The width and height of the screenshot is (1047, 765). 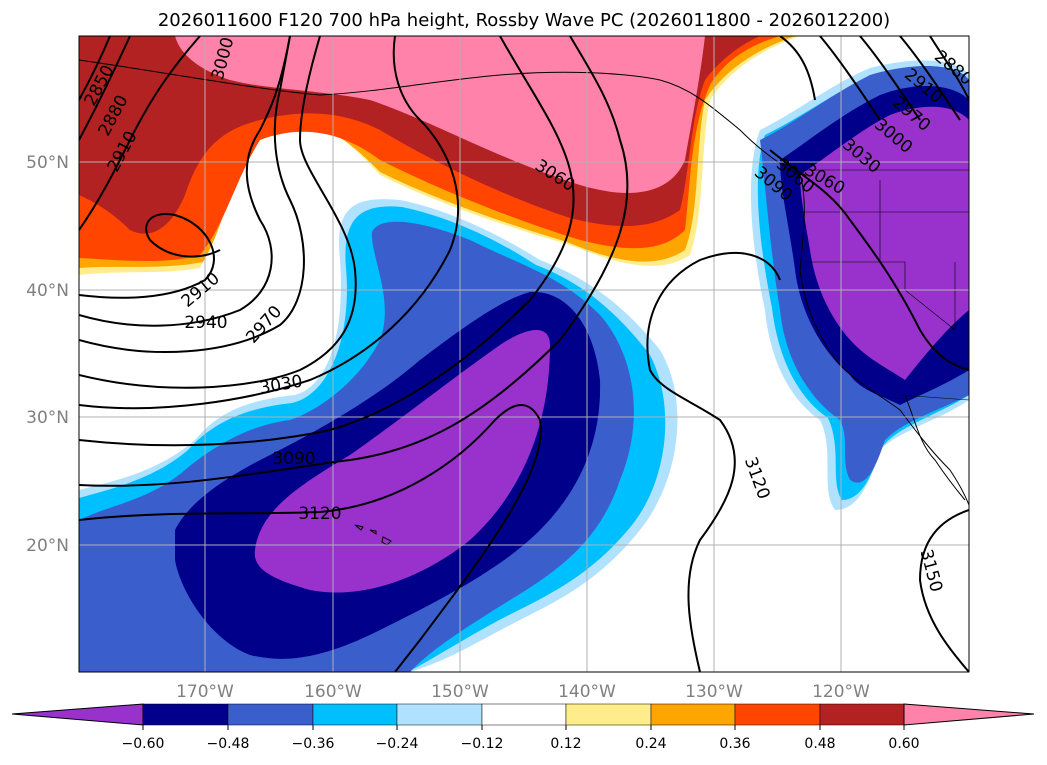 What do you see at coordinates (319, 514) in the screenshot?
I see `contour-label: 3120` at bounding box center [319, 514].